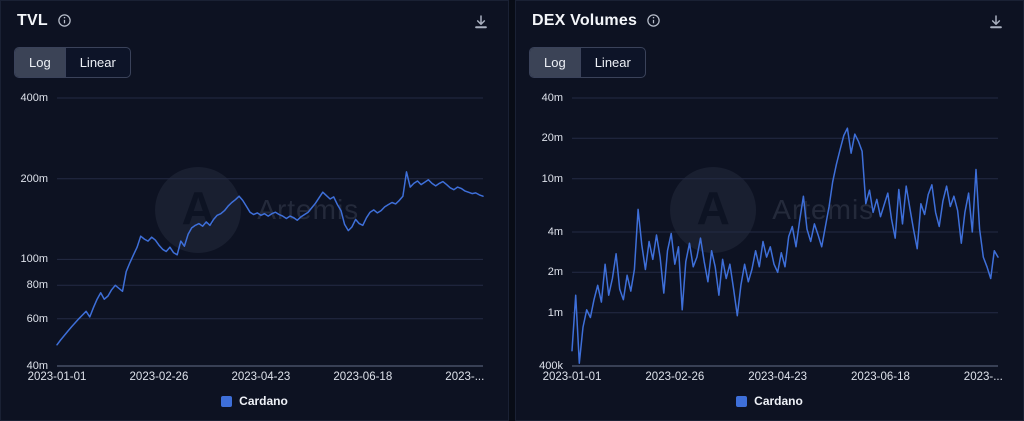 This screenshot has height=421, width=1024. I want to click on tvl-title: TVL, so click(32, 20).